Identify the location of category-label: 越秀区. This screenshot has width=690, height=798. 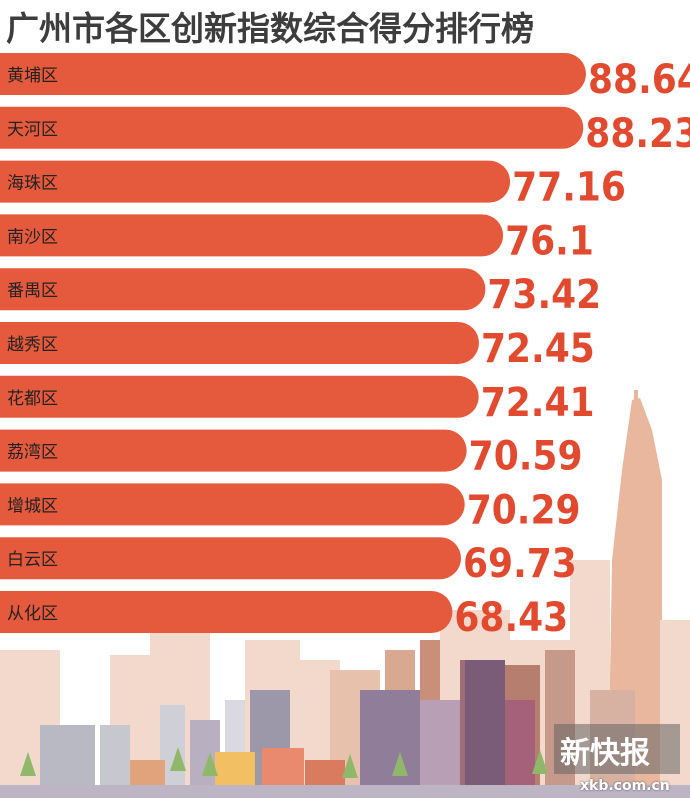
(32, 345).